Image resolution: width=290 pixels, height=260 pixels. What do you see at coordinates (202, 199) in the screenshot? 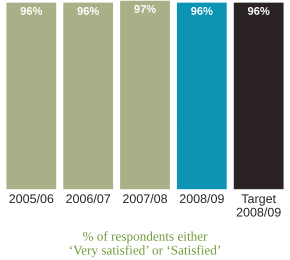
I see `x-tick-label: 2008/09` at bounding box center [202, 199].